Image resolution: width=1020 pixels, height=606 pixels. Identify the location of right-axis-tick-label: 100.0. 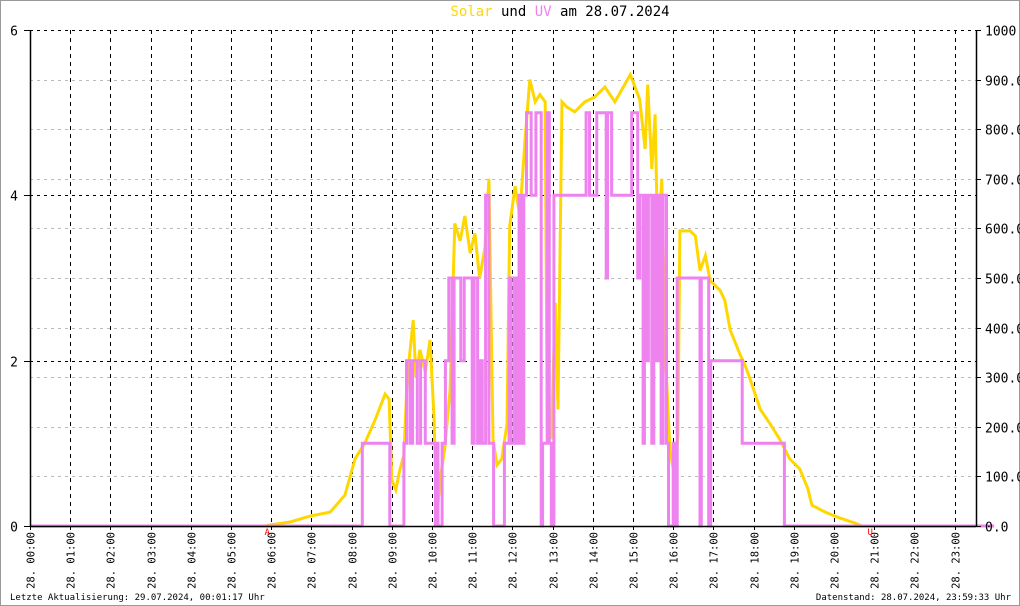
(1002, 478).